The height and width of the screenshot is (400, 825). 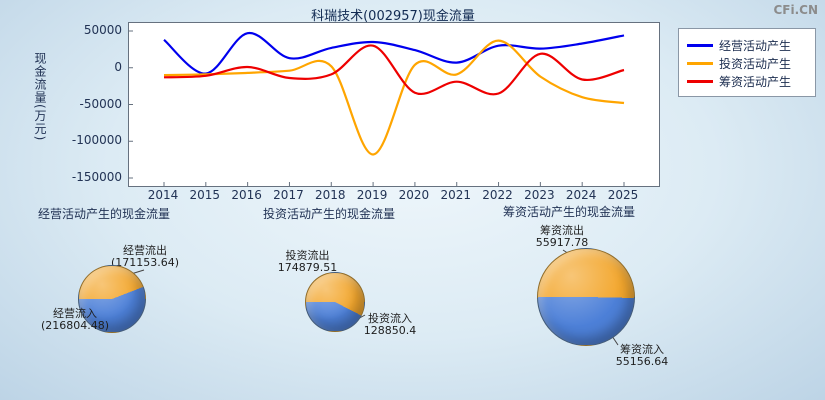 What do you see at coordinates (700, 45) in the screenshot?
I see `legend-swatch-operating` at bounding box center [700, 45].